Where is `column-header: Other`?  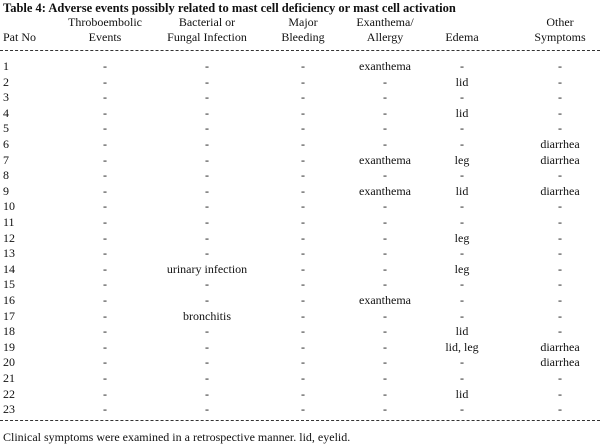 column-header: Other is located at coordinates (560, 22).